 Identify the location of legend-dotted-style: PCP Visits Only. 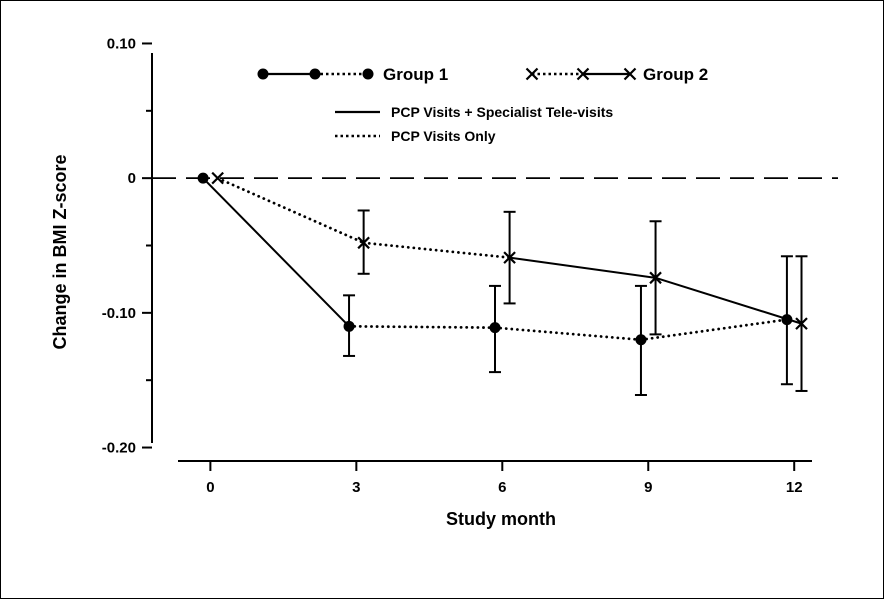
(415, 136).